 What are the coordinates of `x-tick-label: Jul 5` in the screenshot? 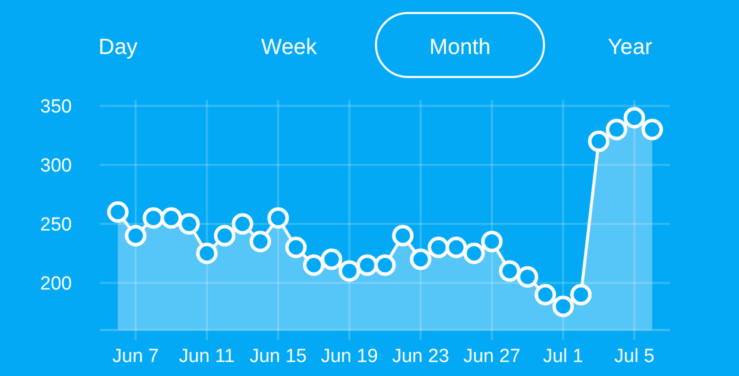 It's located at (634, 356).